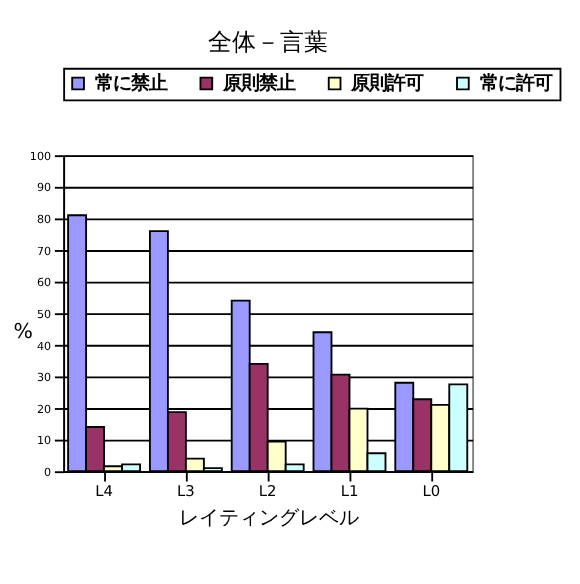 The image size is (580, 584). What do you see at coordinates (386, 84) in the screenshot?
I see `legend-label: 原則許可` at bounding box center [386, 84].